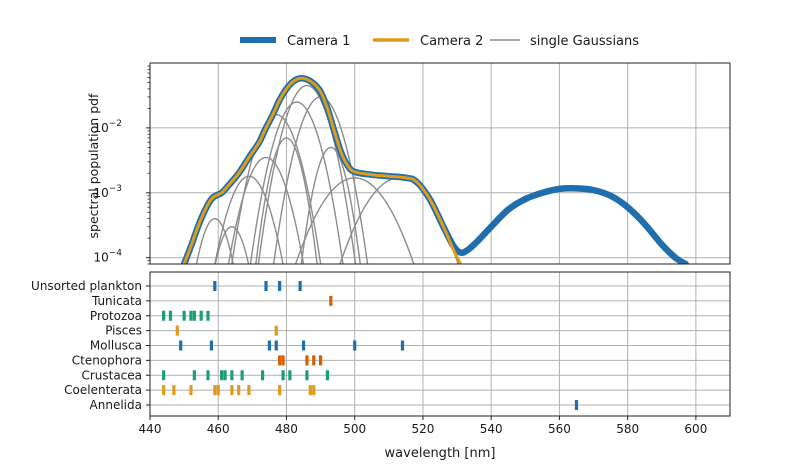 The width and height of the screenshot is (800, 473). I want to click on camera-2-line, so click(322, 170).